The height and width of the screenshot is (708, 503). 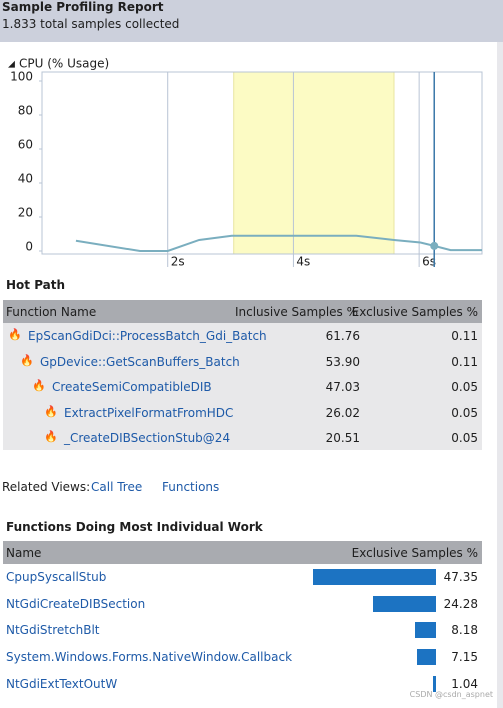 I want to click on y-tick-label: 60, so click(x=25, y=145).